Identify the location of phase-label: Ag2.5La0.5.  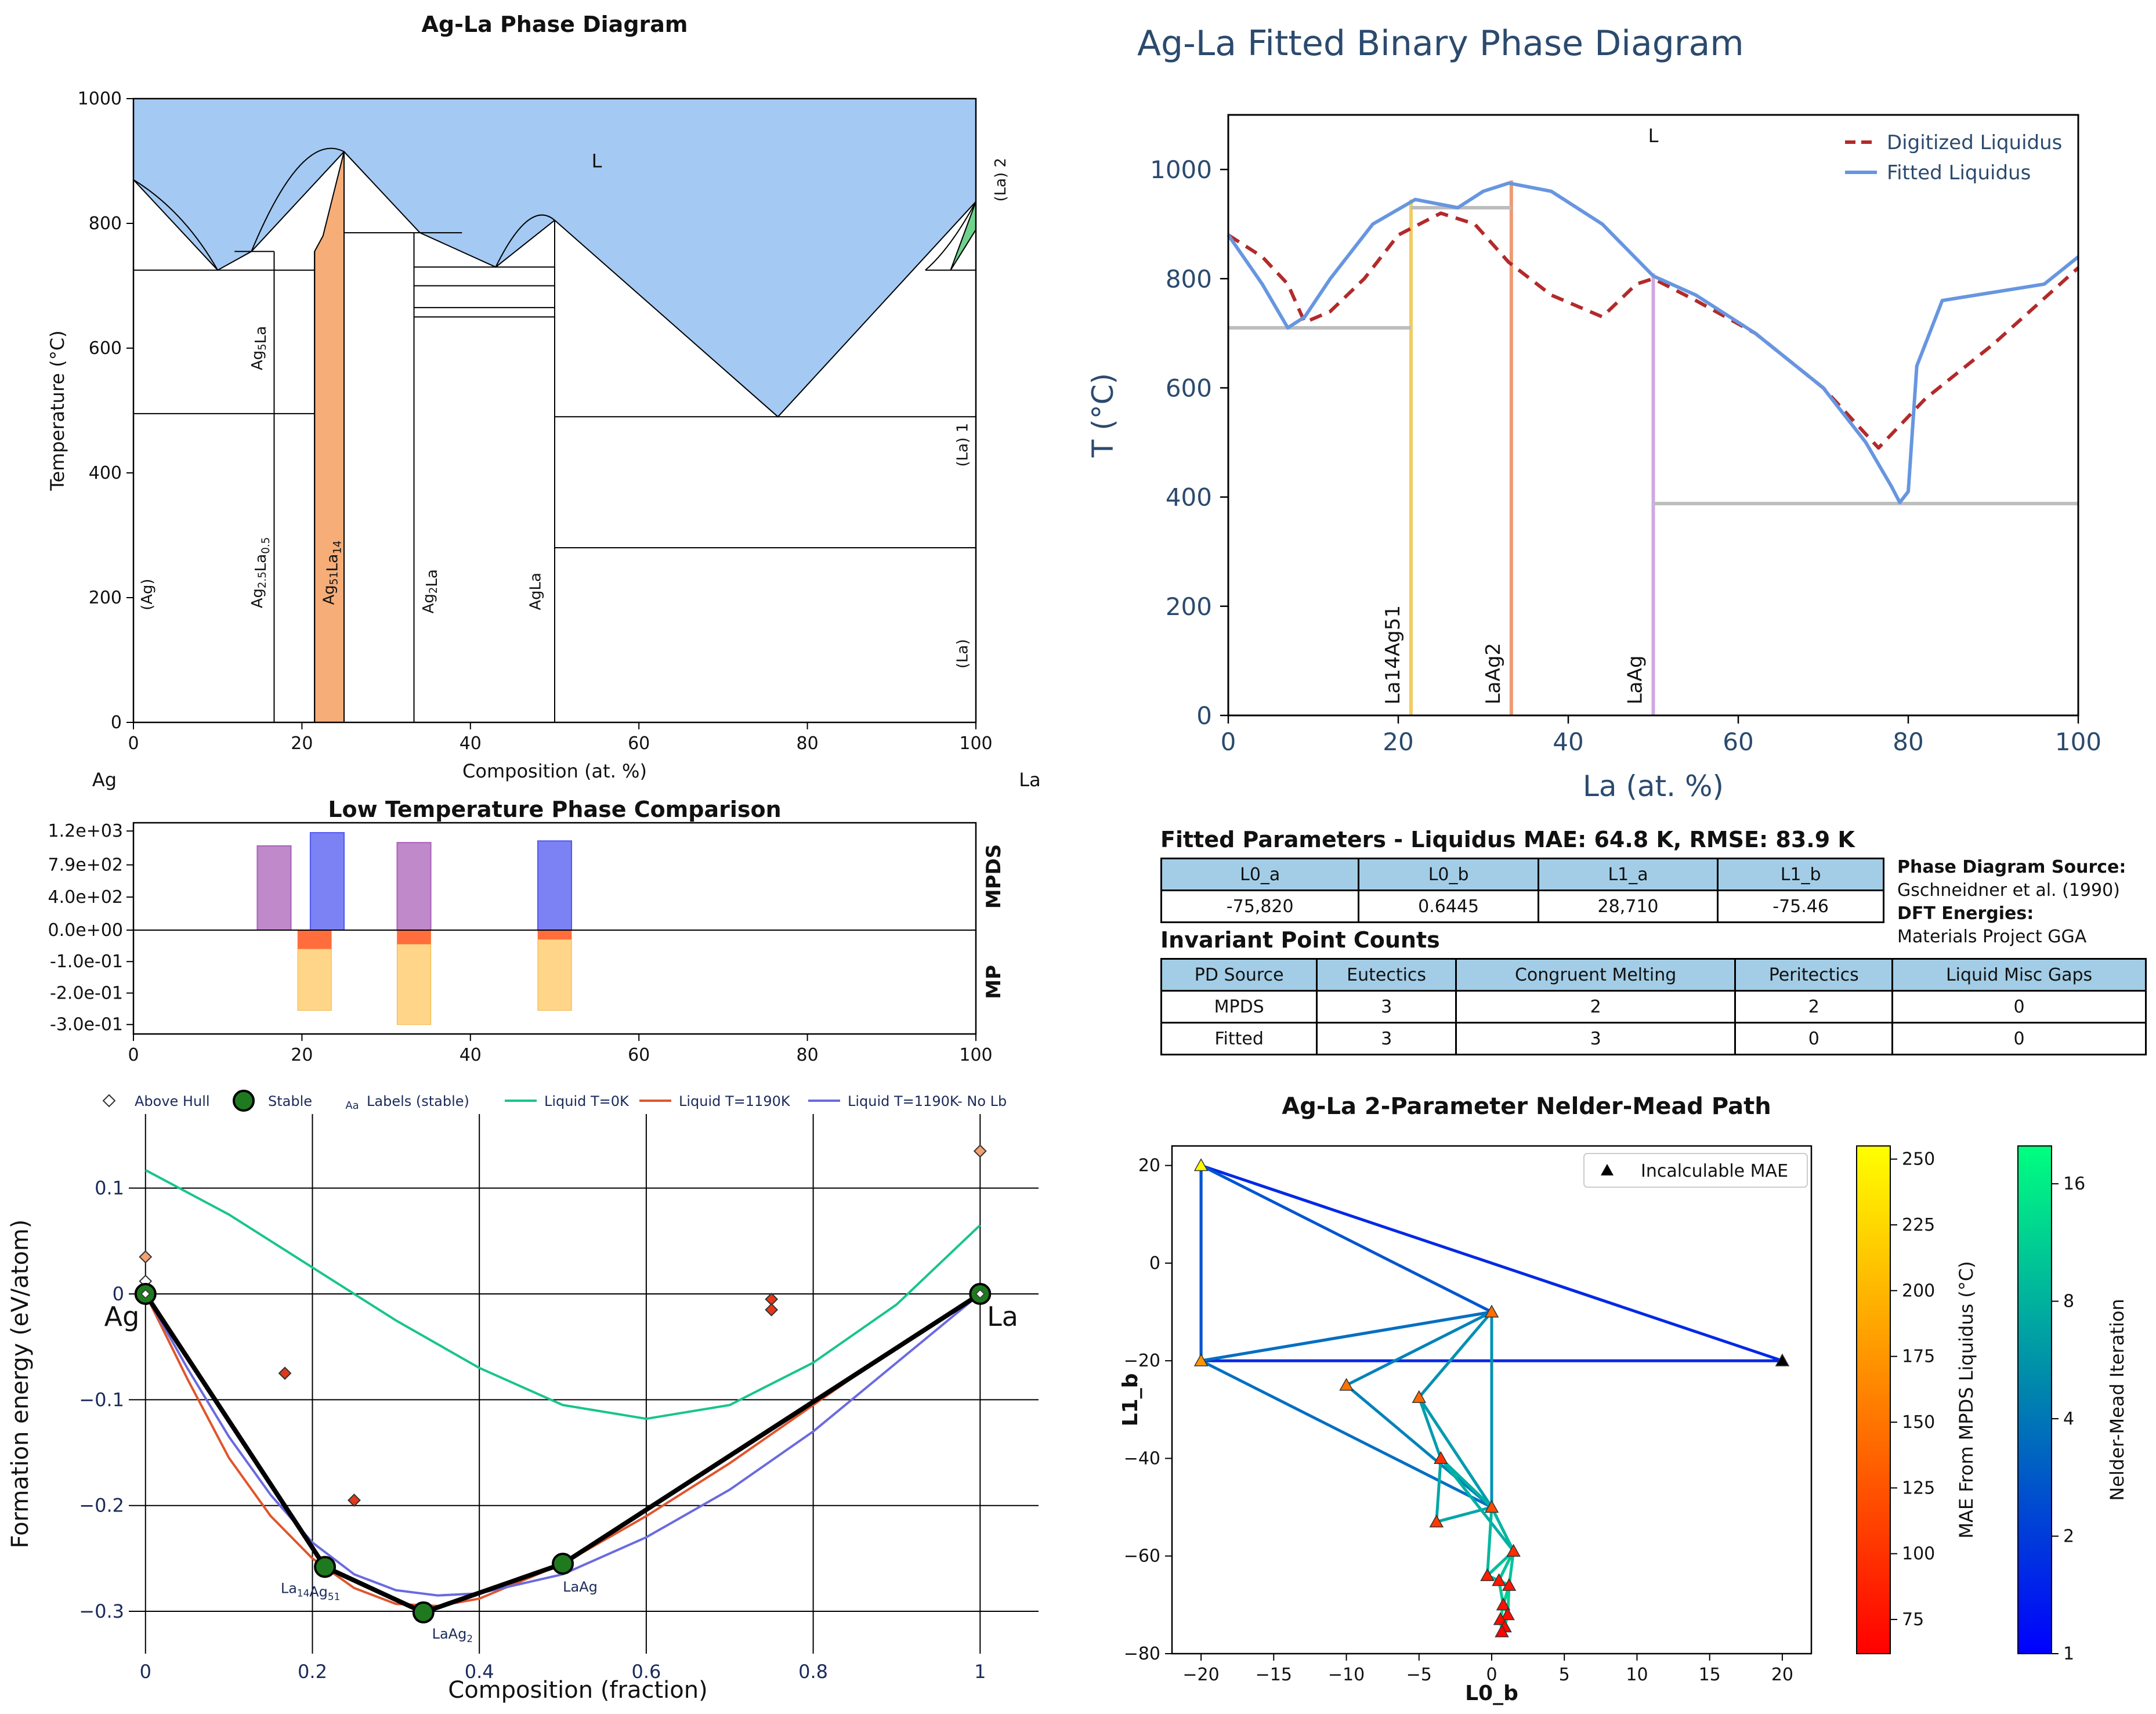
(260, 573).